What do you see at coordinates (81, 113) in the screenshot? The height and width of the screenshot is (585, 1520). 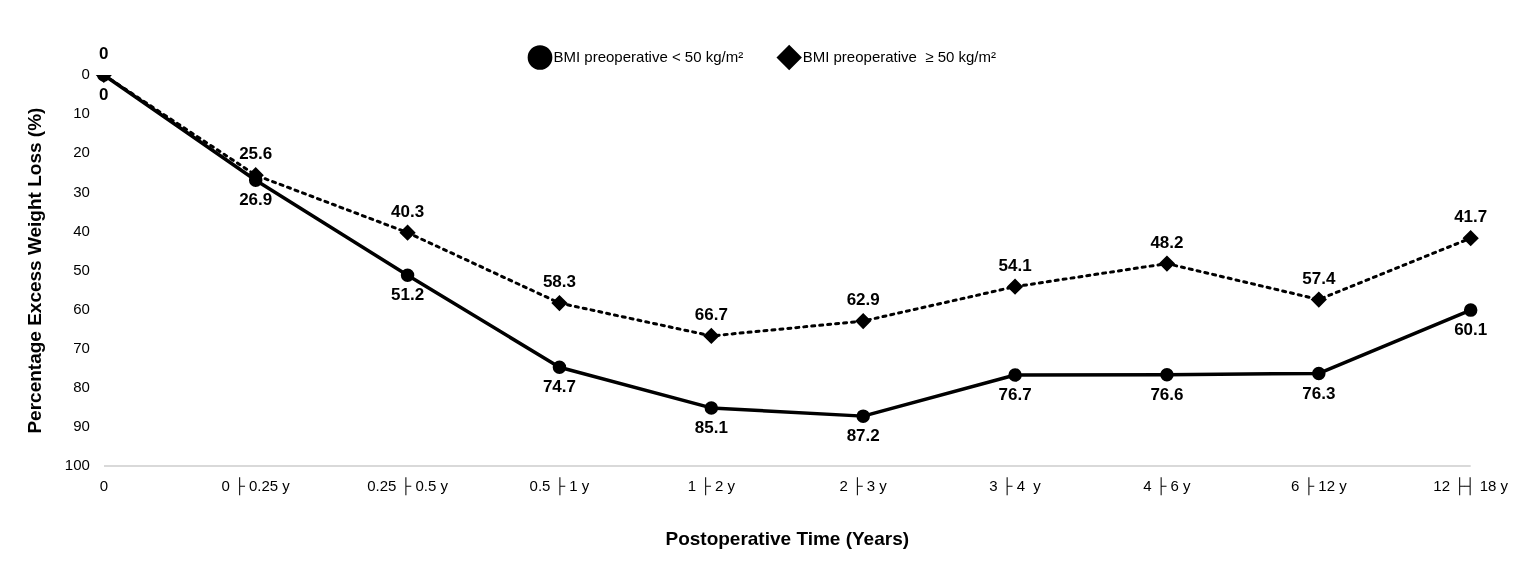 I see `y-tick-label: 10` at bounding box center [81, 113].